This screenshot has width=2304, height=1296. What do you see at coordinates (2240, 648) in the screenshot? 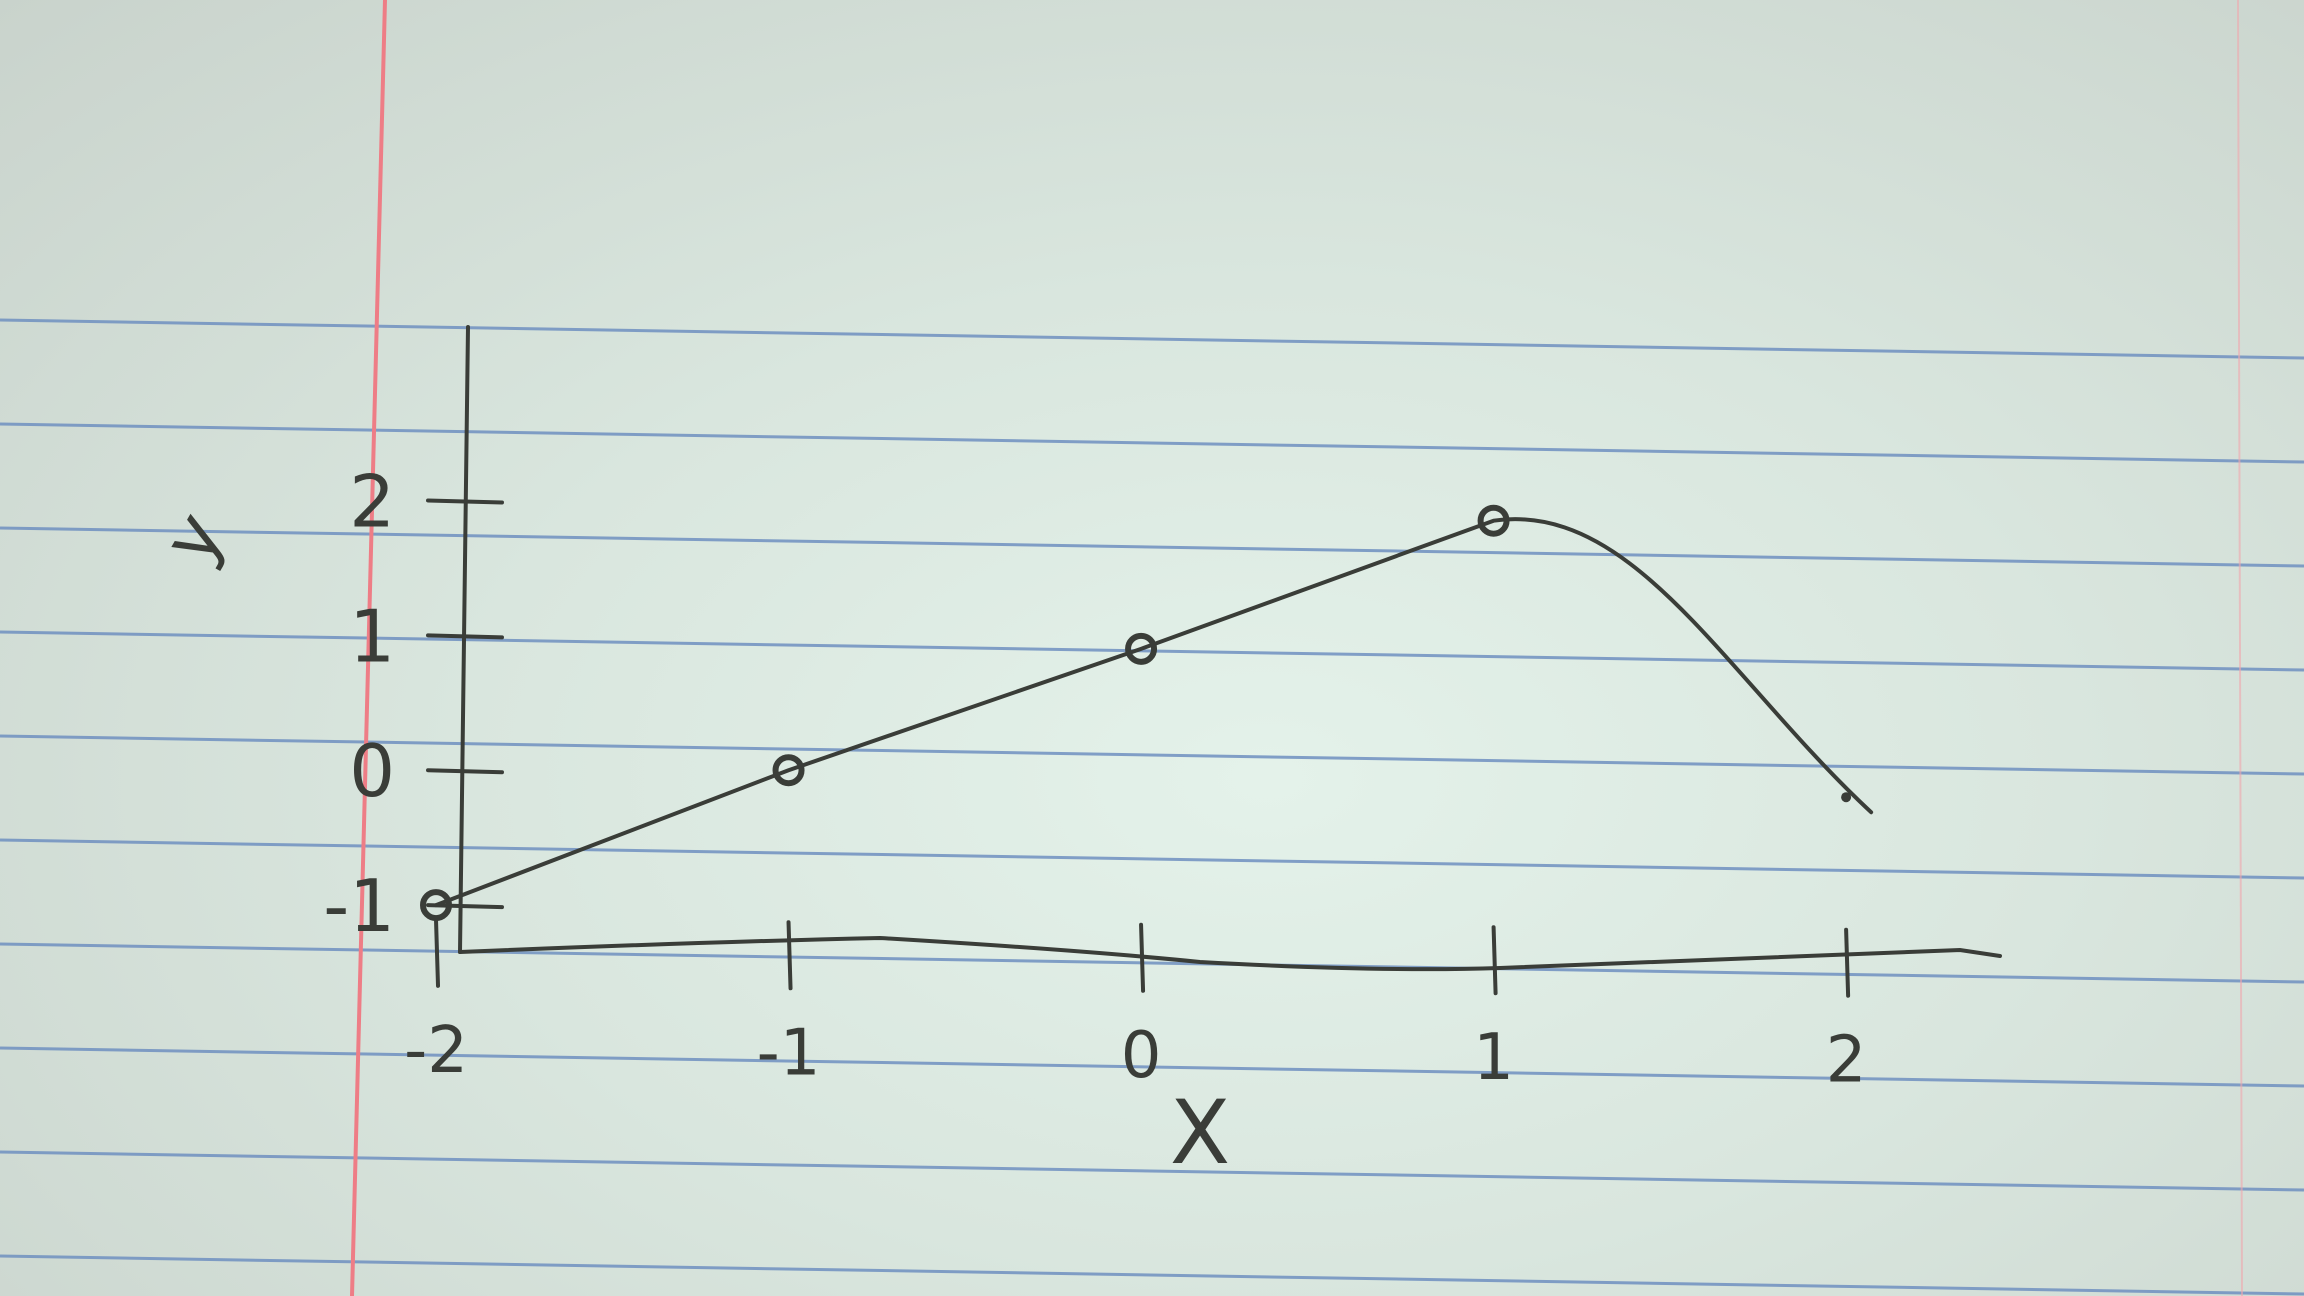
I see `right-margin-line` at bounding box center [2240, 648].